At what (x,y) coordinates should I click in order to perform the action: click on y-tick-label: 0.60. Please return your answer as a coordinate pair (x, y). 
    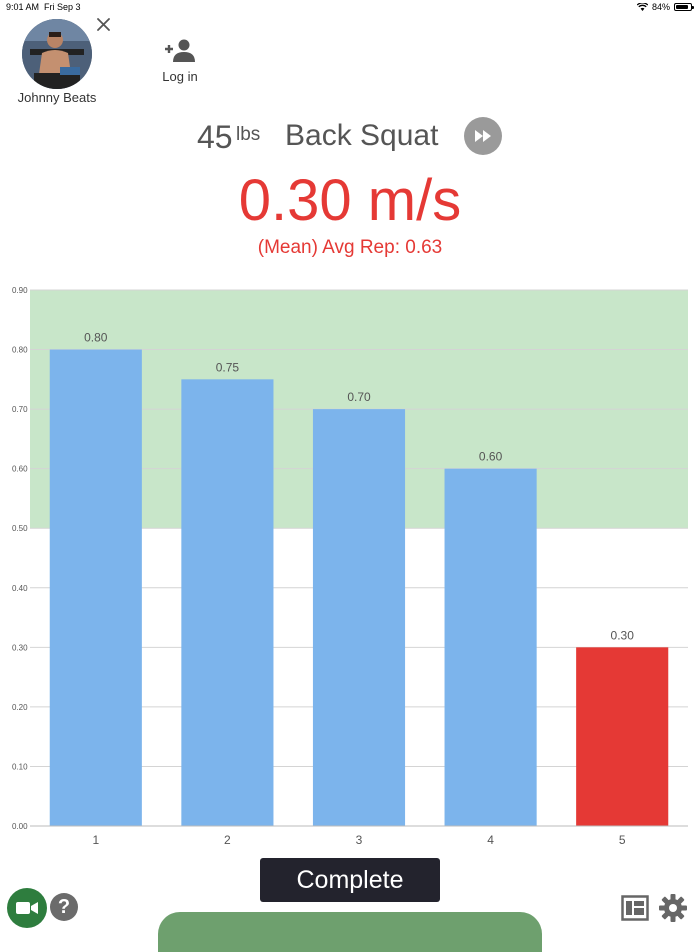
    Looking at the image, I should click on (20, 469).